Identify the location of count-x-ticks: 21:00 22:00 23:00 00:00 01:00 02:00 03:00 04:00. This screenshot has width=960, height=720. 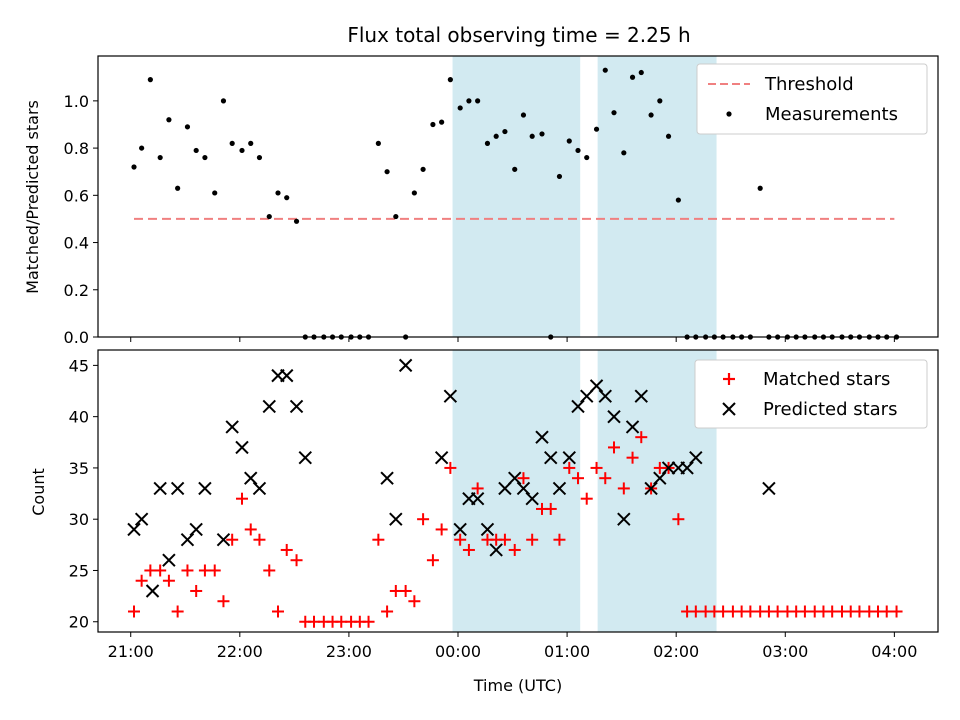
(512, 646).